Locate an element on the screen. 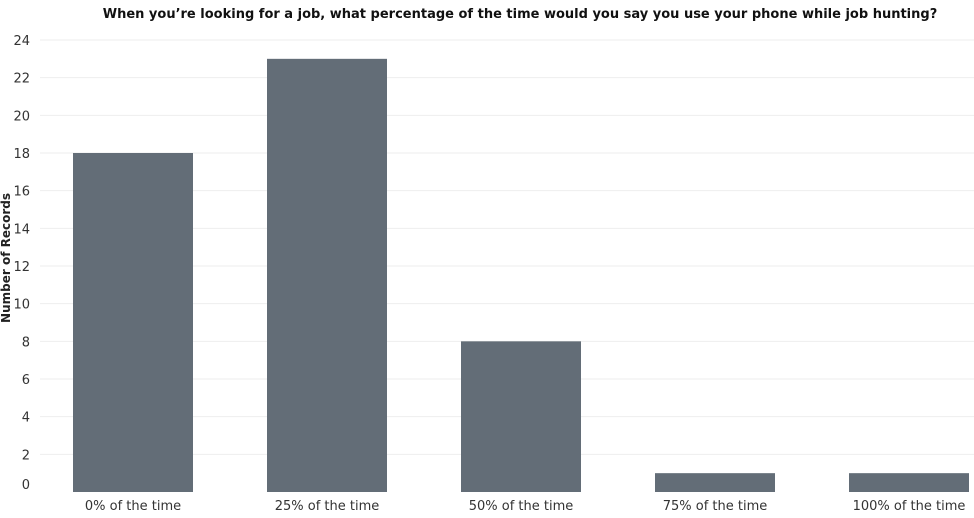 The width and height of the screenshot is (974, 518). x-category-label: 75% of the time is located at coordinates (715, 506).